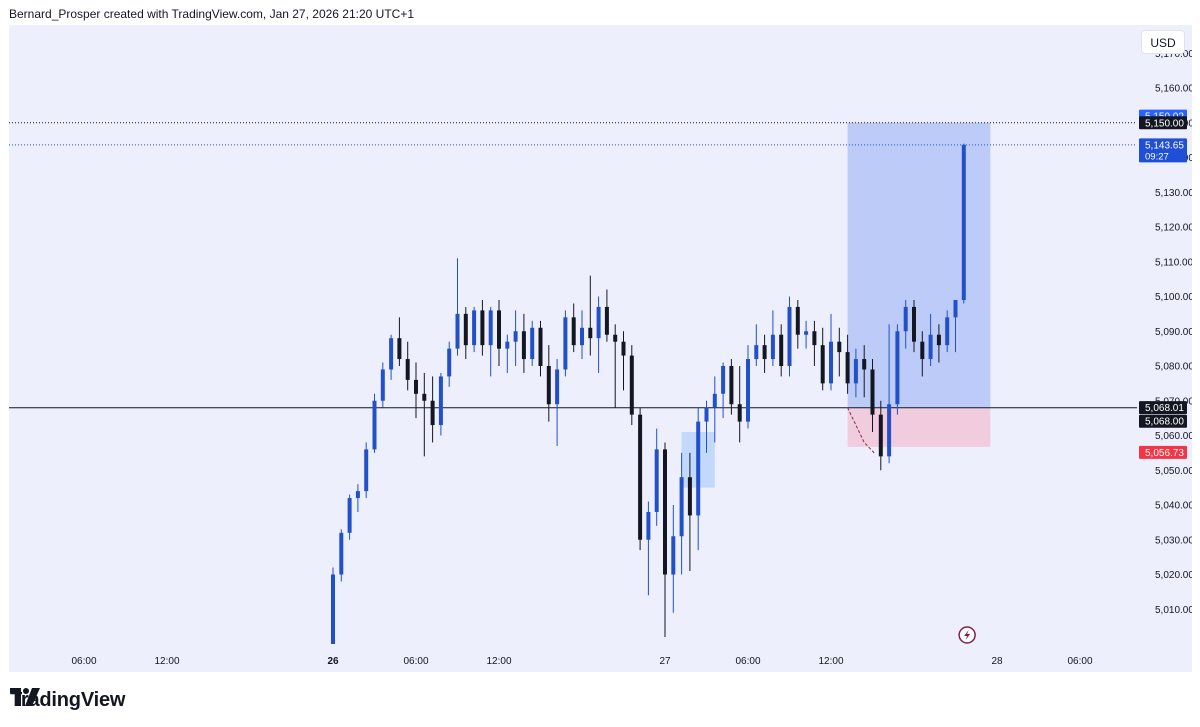  I want to click on y-tick-label: 5,050.00, so click(1173, 471).